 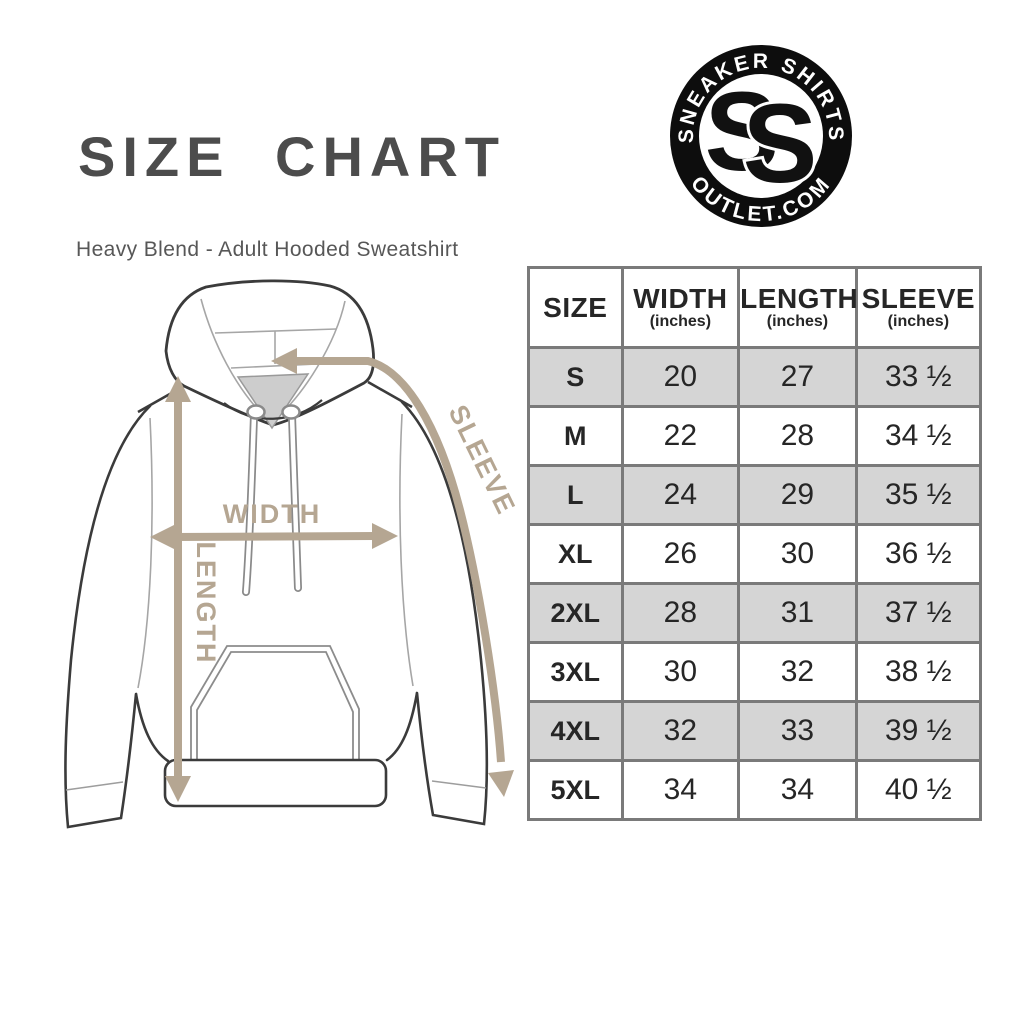 I want to click on length-cell: 30, so click(x=797, y=554).